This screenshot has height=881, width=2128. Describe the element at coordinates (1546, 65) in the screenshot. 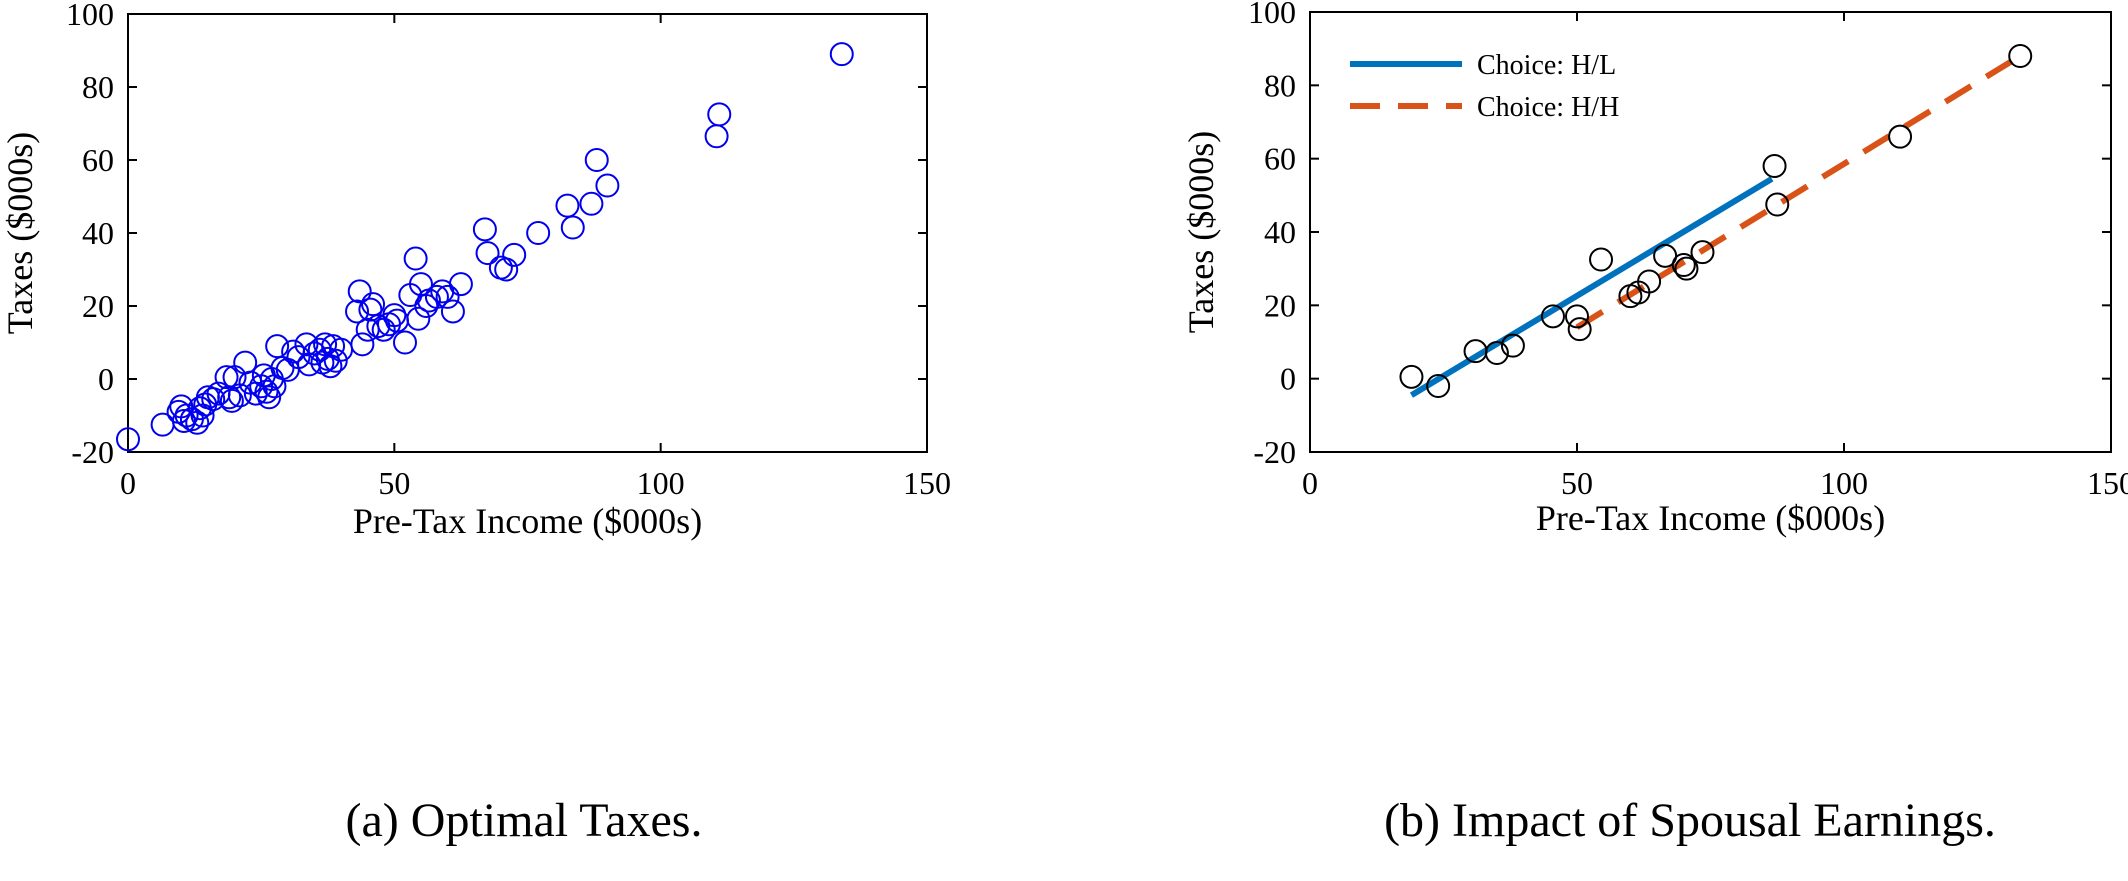

I see `legend-label: Choice: H/L` at that location.